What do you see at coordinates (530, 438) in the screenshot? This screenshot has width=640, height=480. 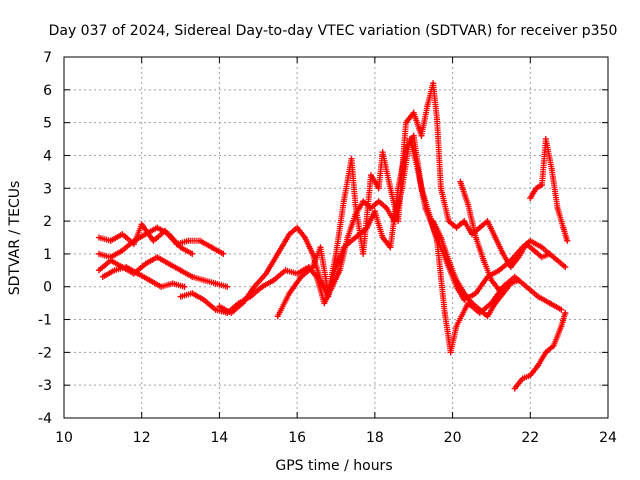 I see `x-tick-label: 22` at bounding box center [530, 438].